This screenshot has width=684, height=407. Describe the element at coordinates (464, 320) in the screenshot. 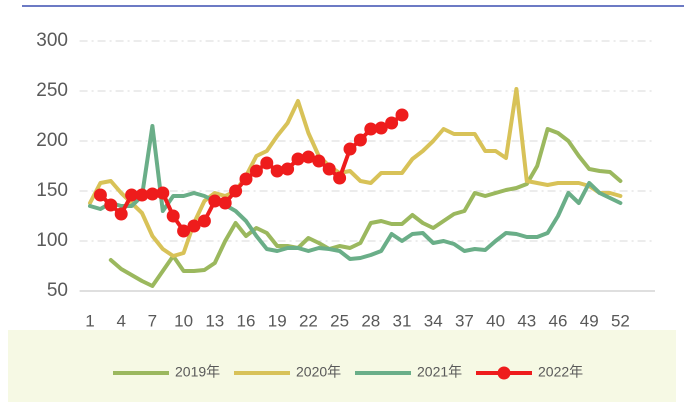

I see `x-tick-label: 37` at that location.